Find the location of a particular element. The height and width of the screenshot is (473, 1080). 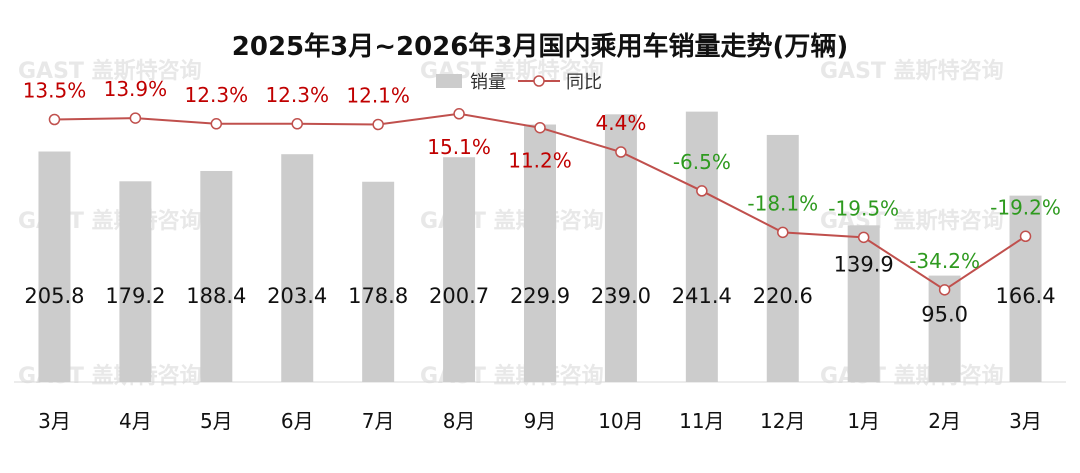

chart-title: 2025年3月~2026年3月国内乘用车销量走势(万辆) is located at coordinates (540, 46).